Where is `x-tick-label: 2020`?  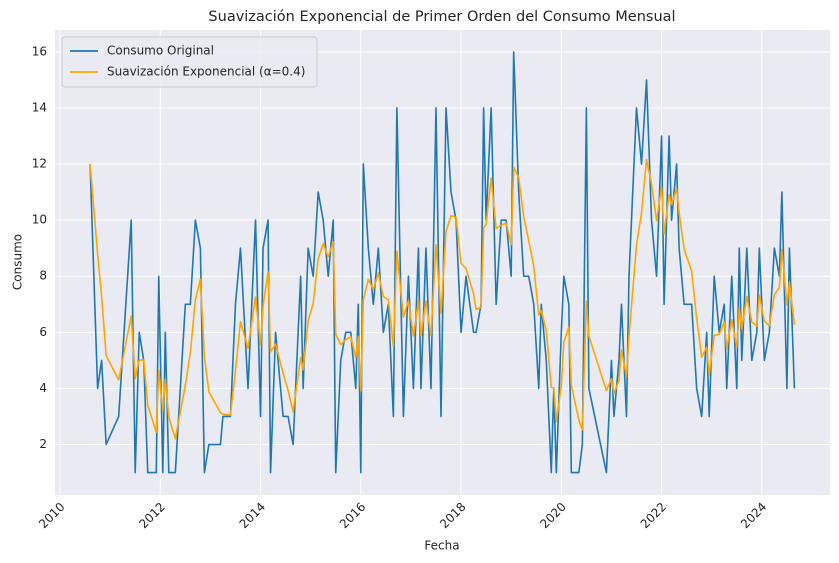
x-tick-label: 2020 is located at coordinates (552, 515).